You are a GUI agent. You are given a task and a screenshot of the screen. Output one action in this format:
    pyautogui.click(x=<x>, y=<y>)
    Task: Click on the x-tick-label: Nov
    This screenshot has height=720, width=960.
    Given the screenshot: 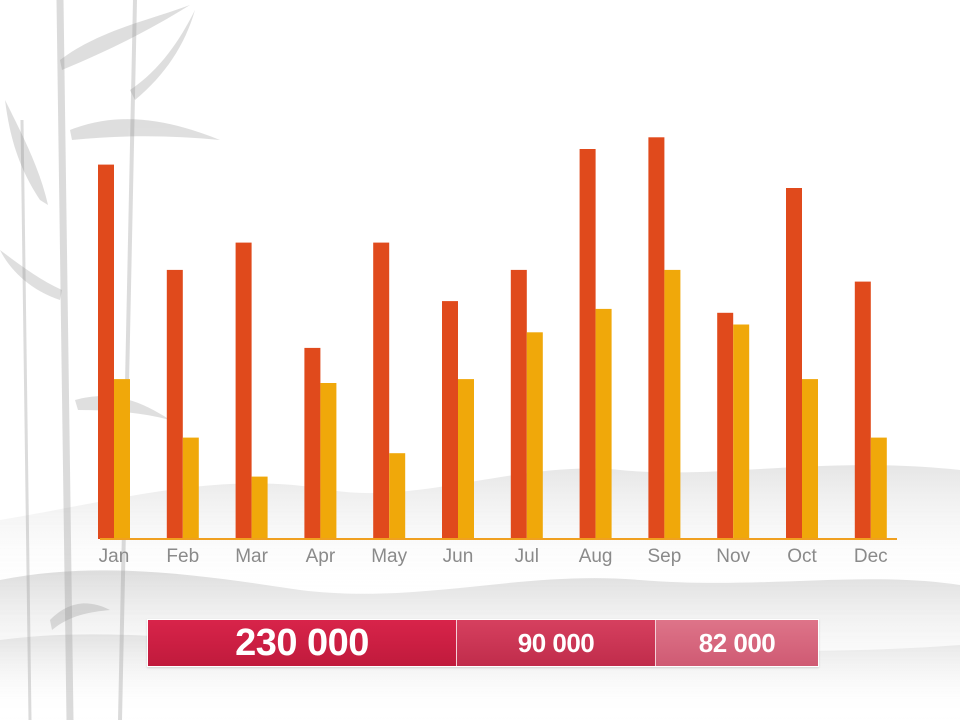 What is the action you would take?
    pyautogui.click(x=733, y=556)
    